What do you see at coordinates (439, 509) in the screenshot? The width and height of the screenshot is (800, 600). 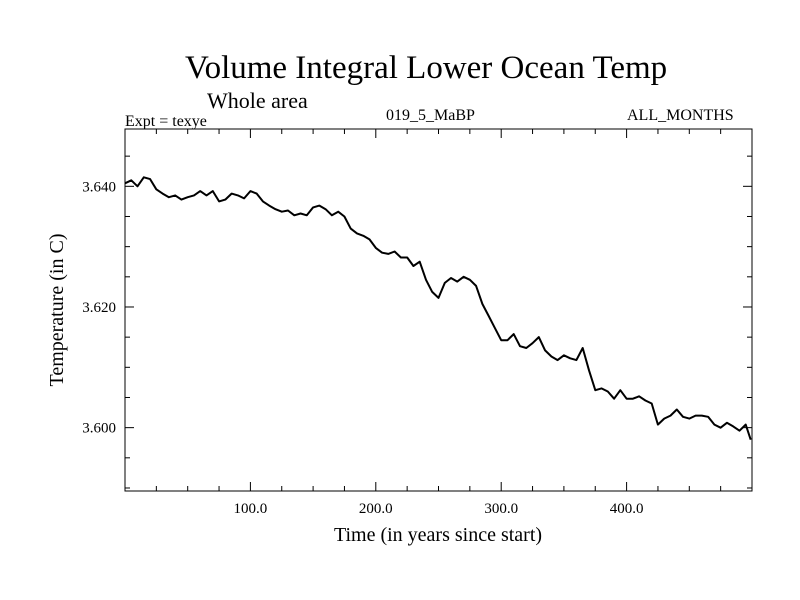 I see `x-tick-labels: 100.0 200.0 300.0 400.0` at bounding box center [439, 509].